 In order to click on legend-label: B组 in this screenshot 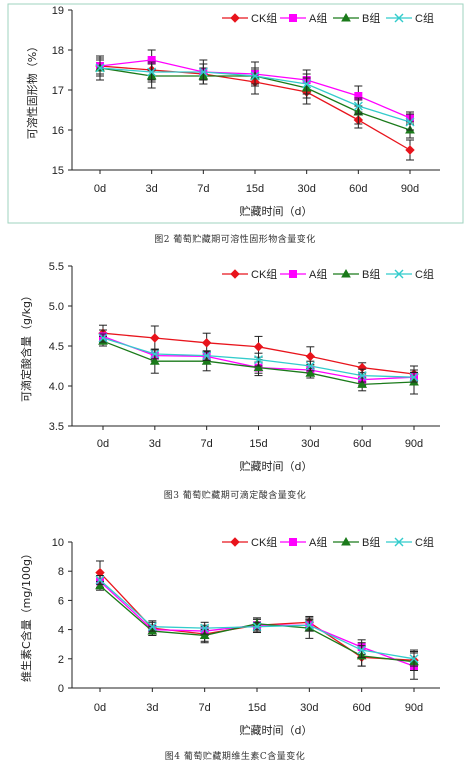, I will do `click(371, 542)`.